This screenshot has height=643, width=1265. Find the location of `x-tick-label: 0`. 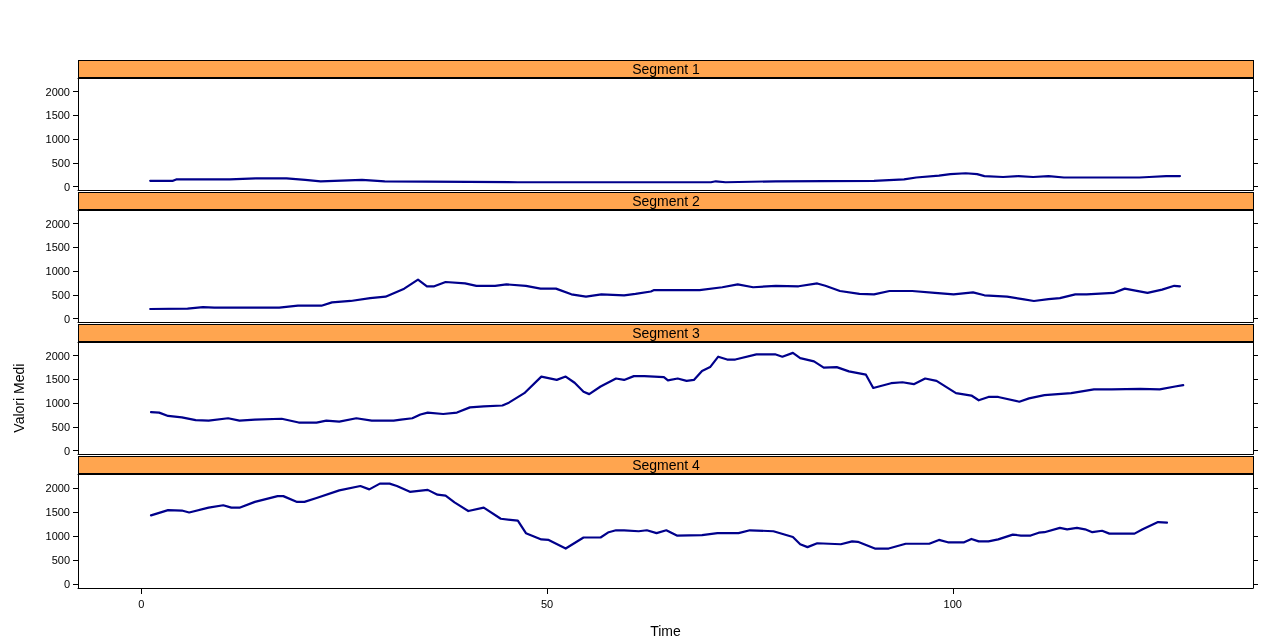

x-tick-label: 0 is located at coordinates (141, 603).